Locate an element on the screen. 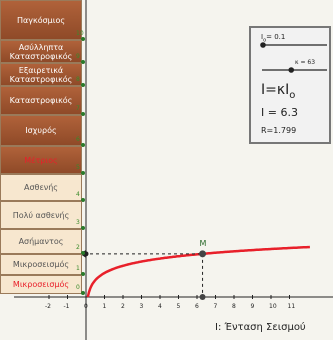 The height and width of the screenshot is (340, 333). scale-level-label: Μέτριος is located at coordinates (41, 160).